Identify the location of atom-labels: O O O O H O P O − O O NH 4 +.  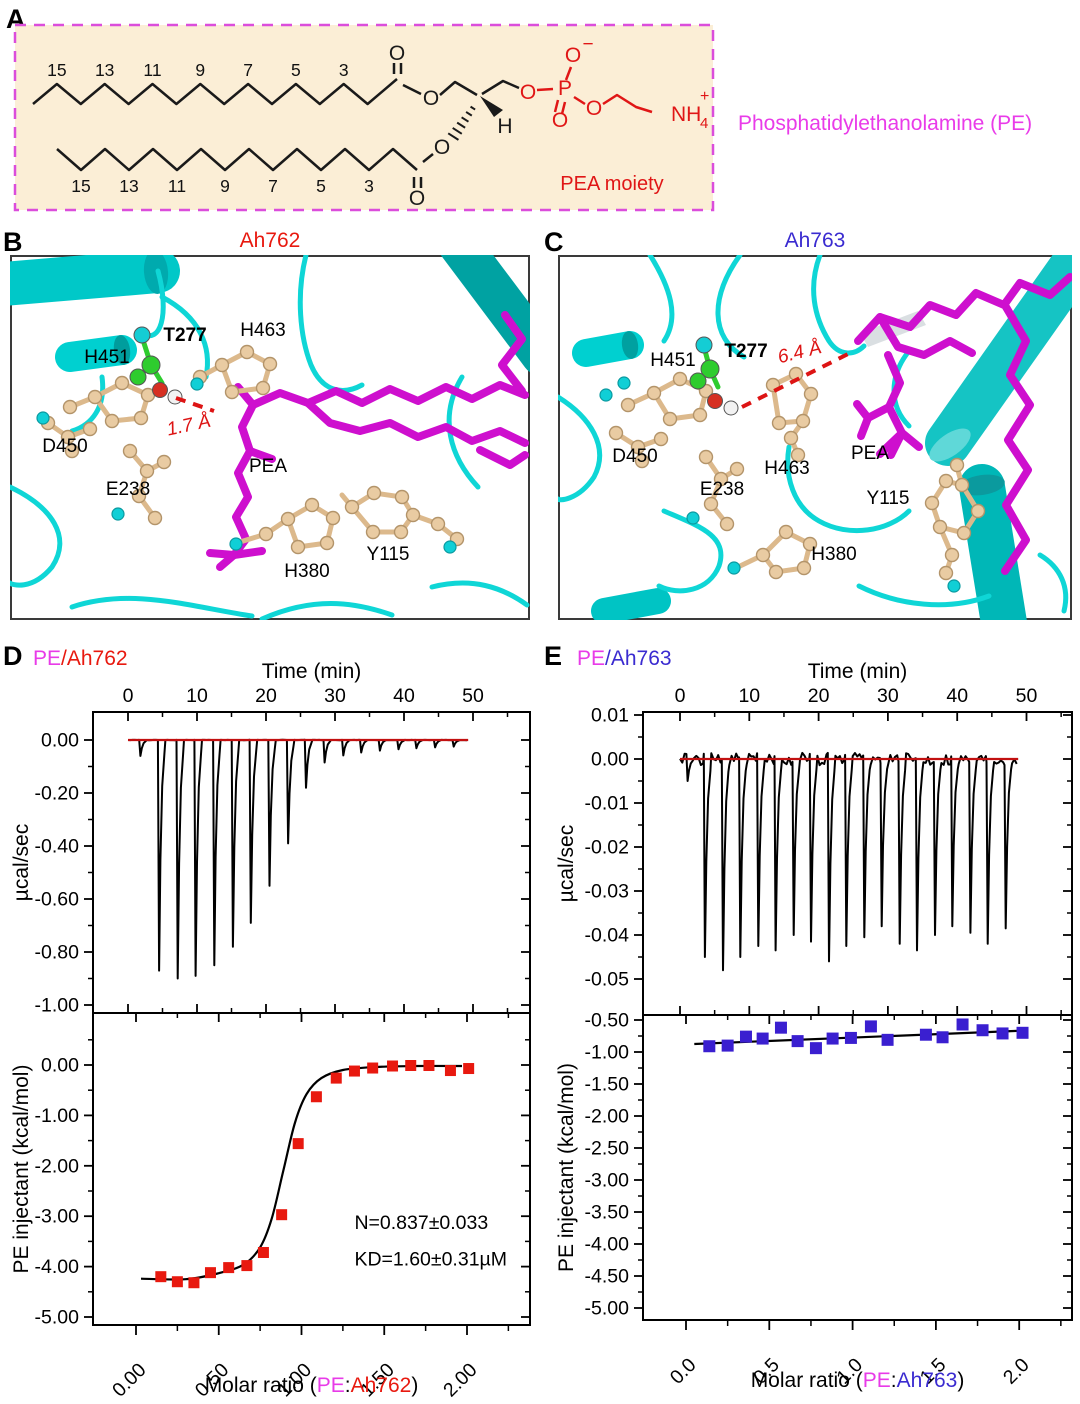
(549, 122).